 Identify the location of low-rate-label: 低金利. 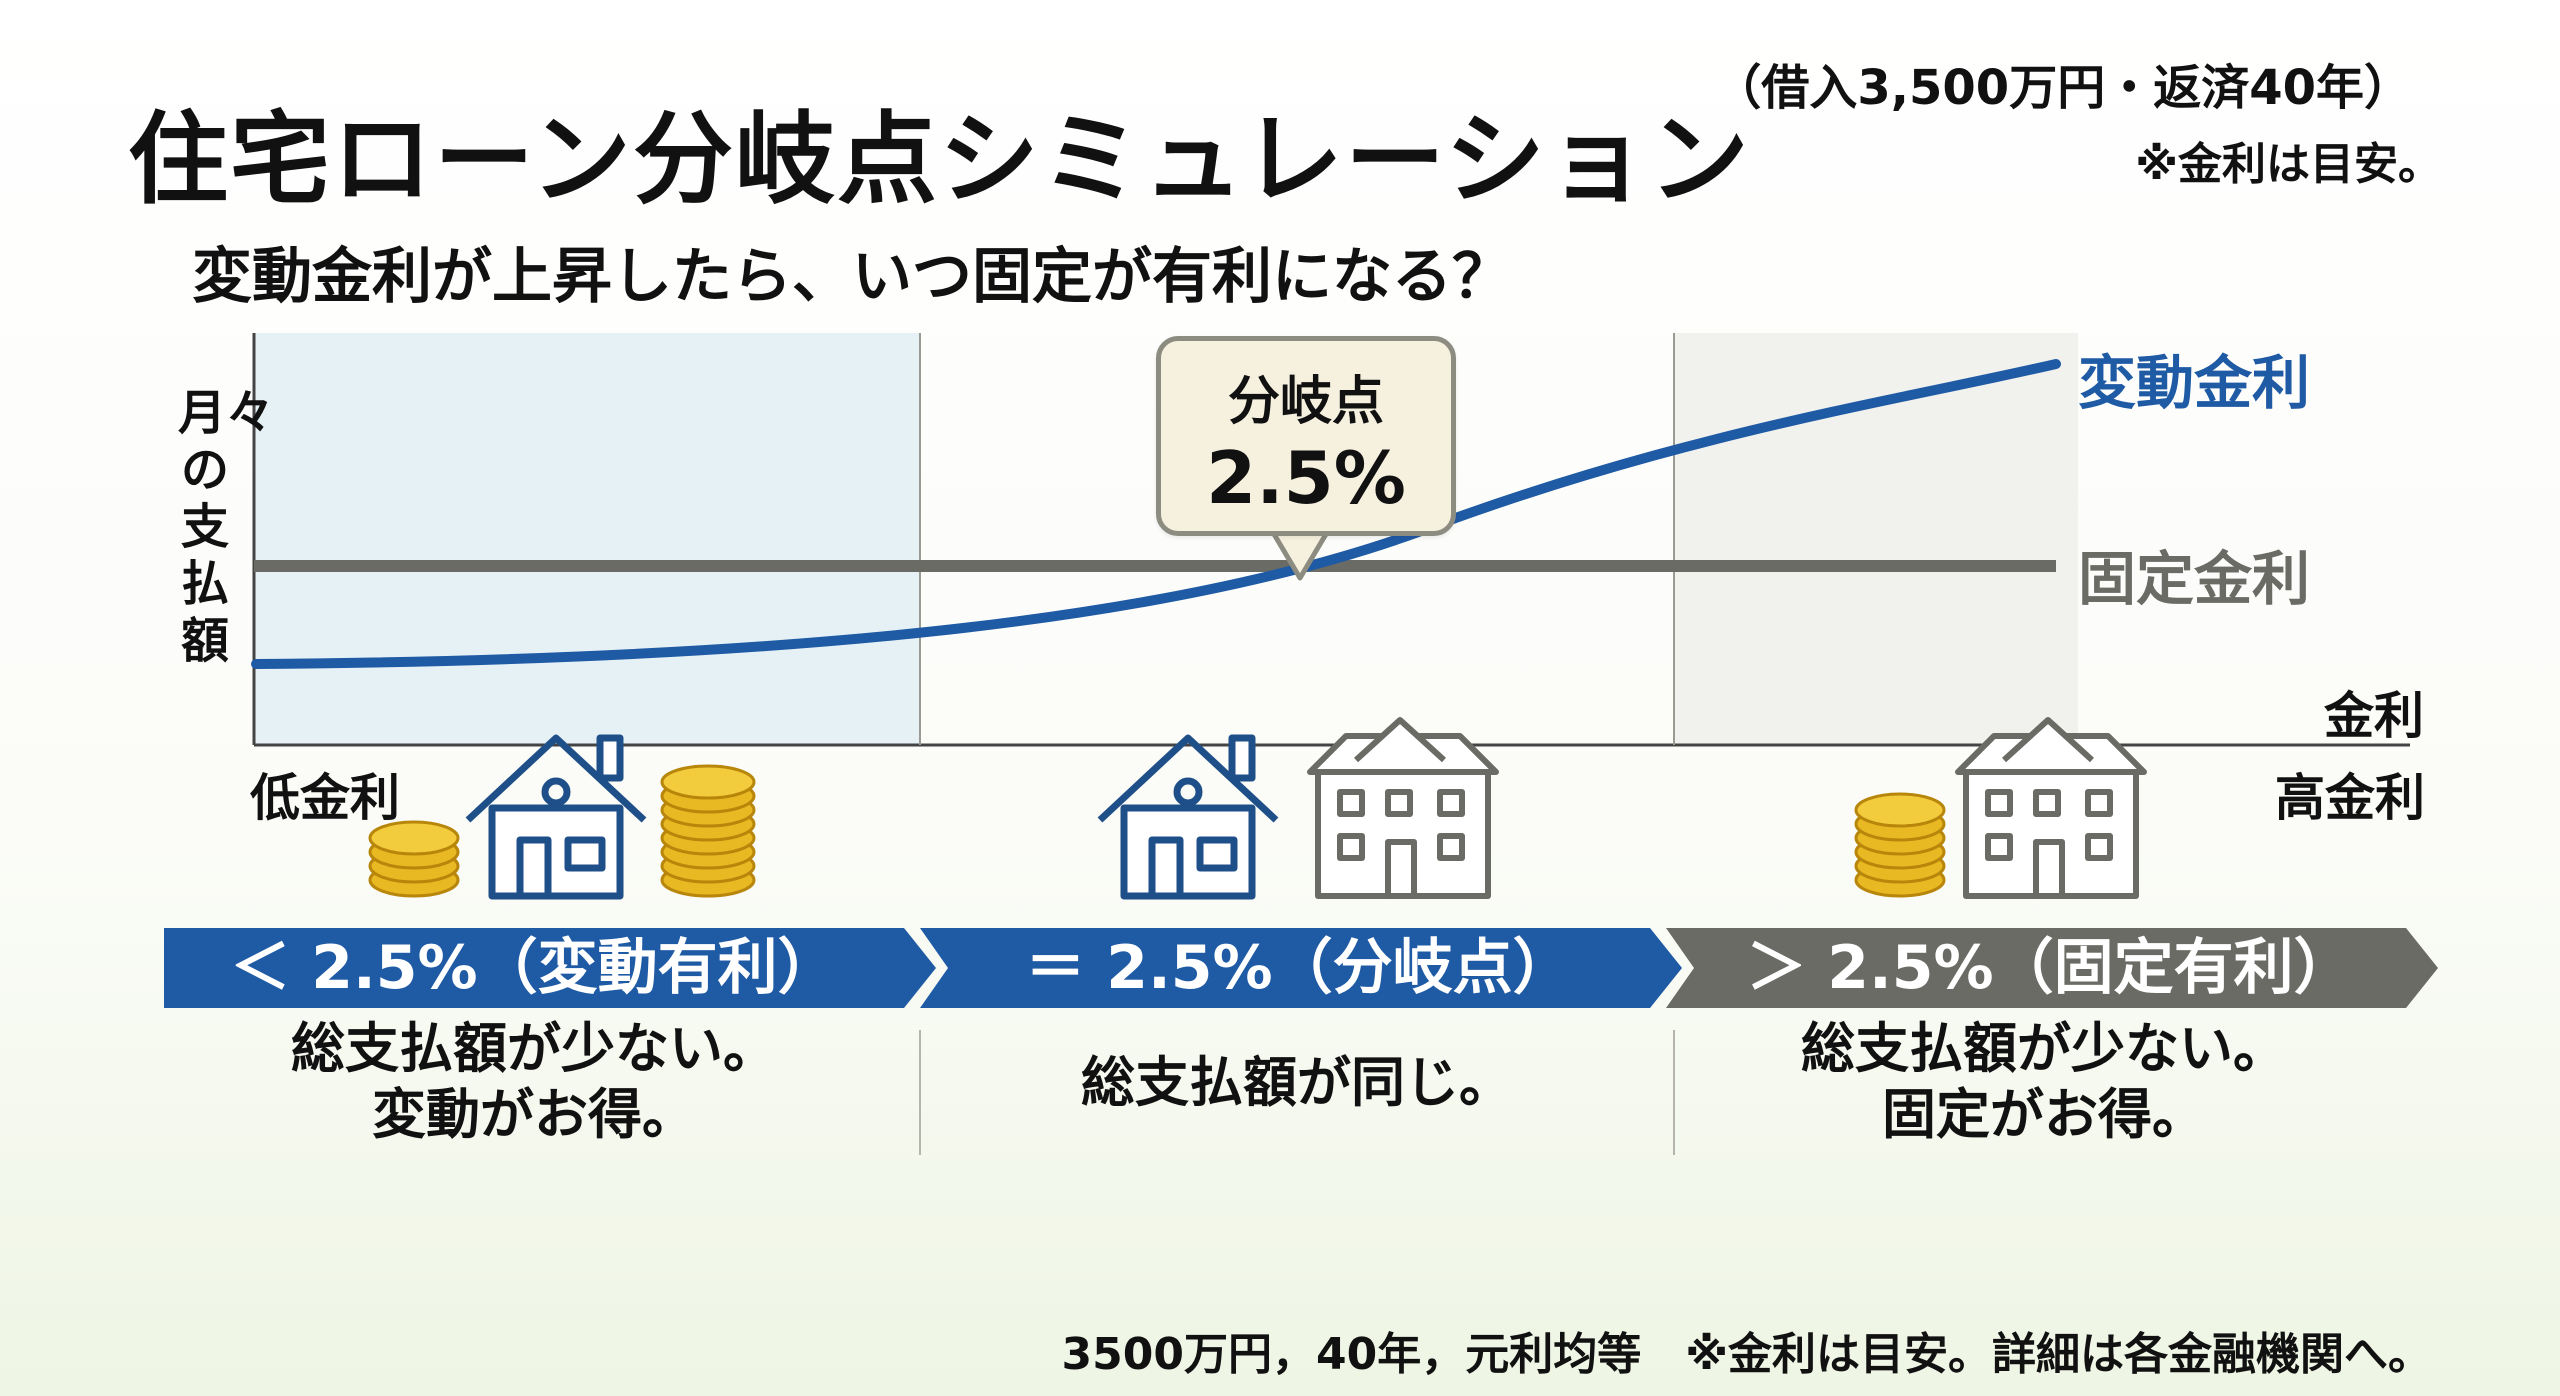
(325, 798).